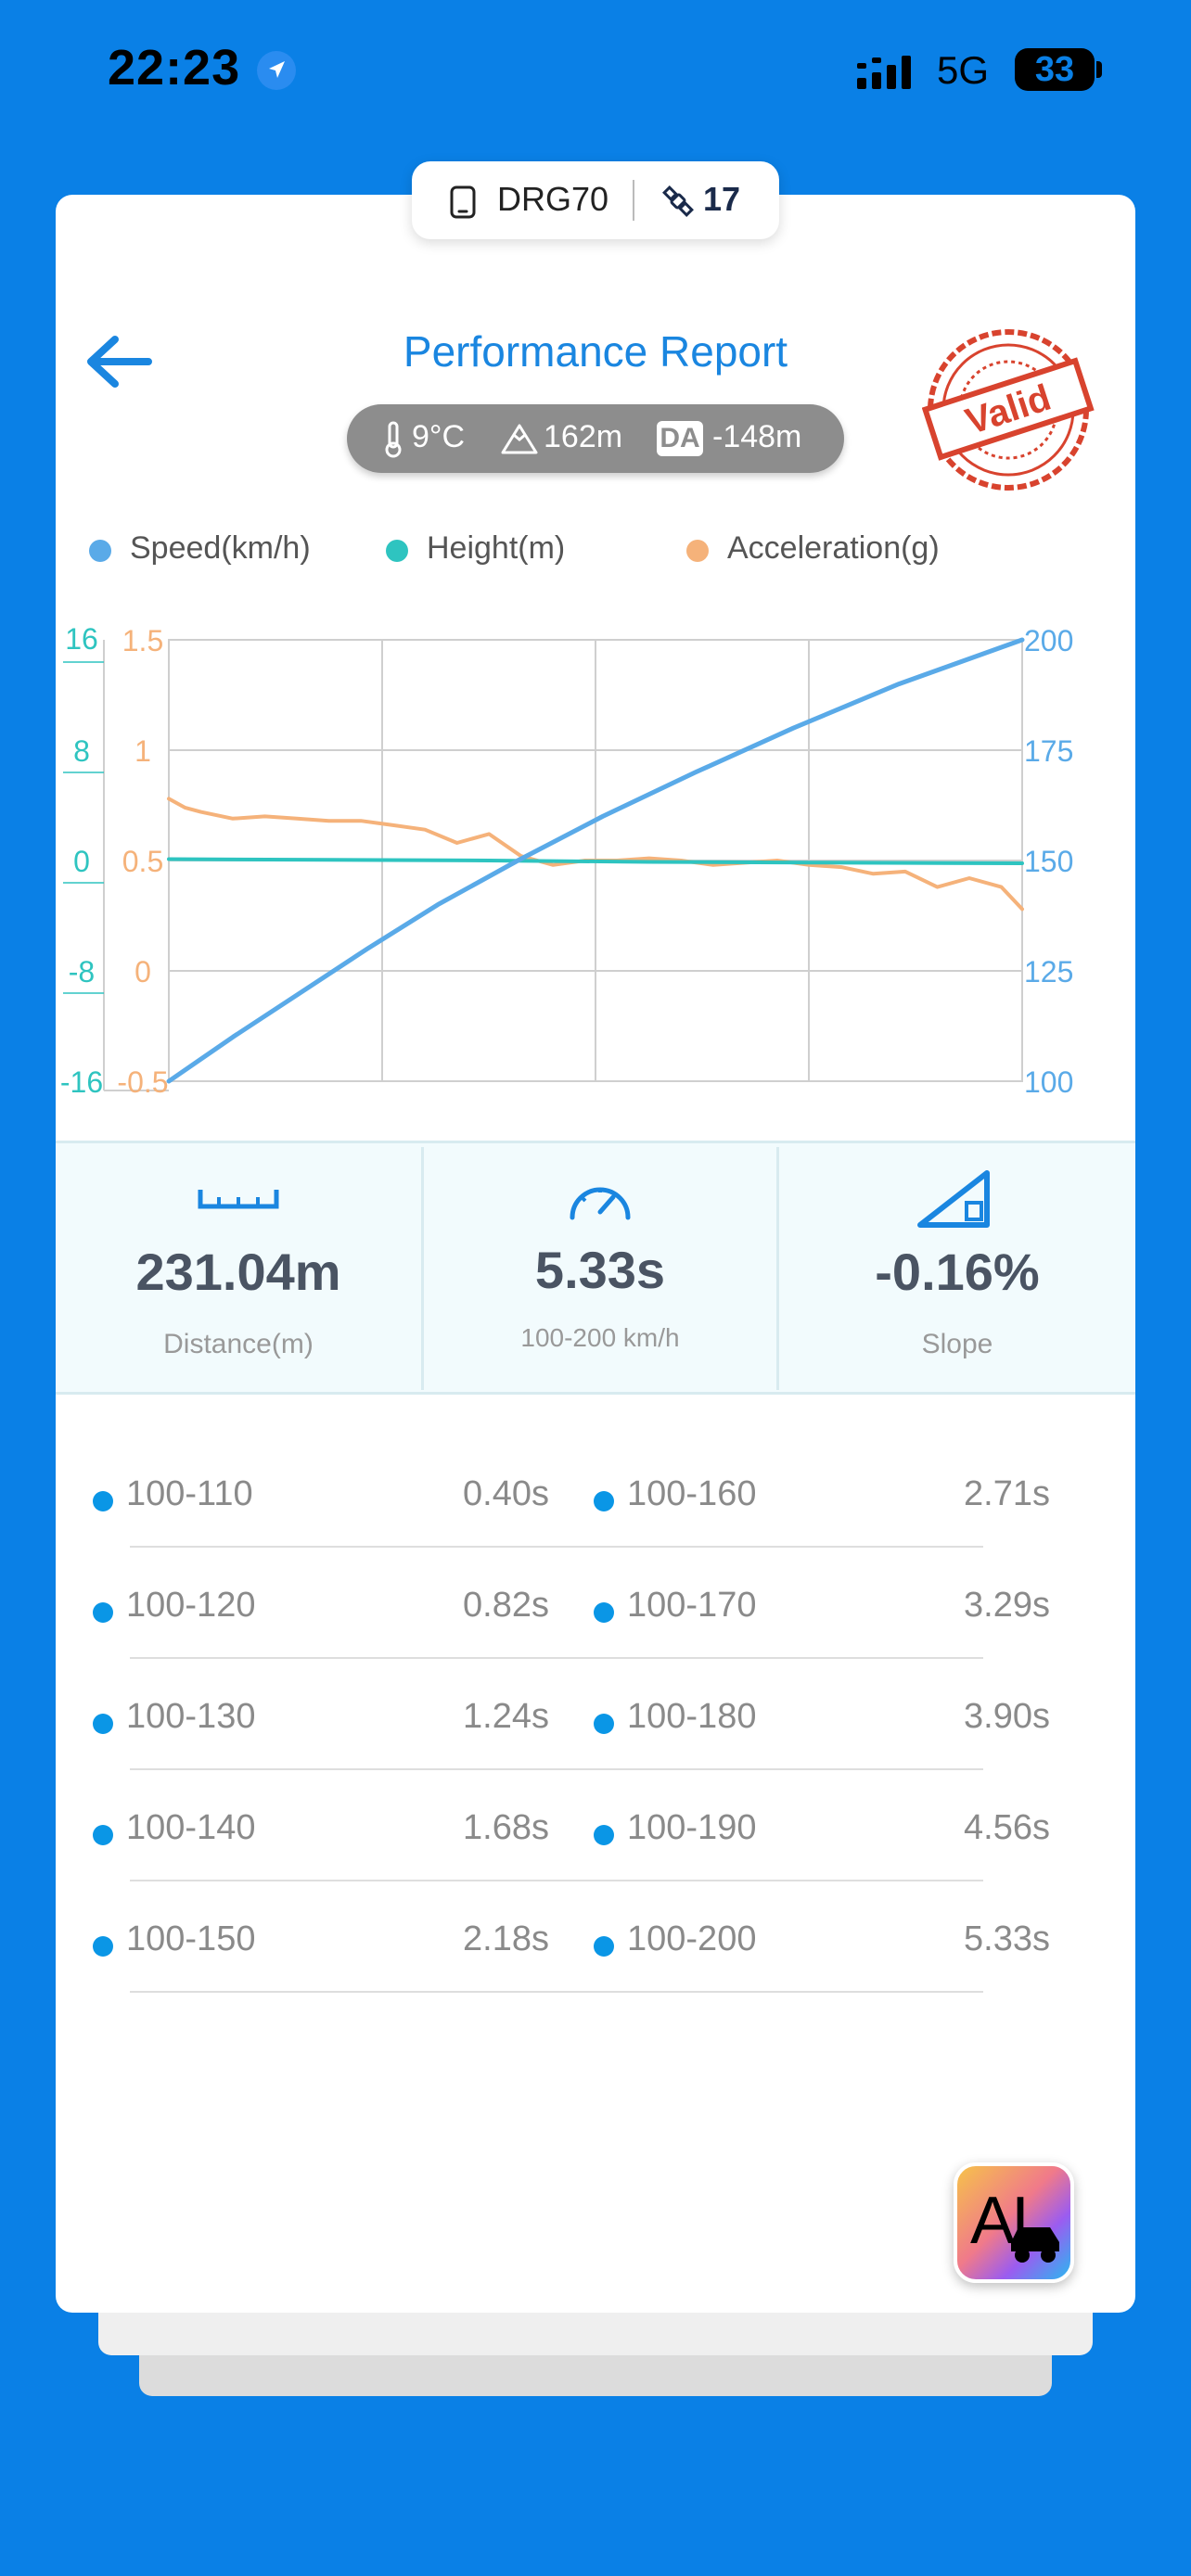 The image size is (1191, 2576). Describe the element at coordinates (238, 1344) in the screenshot. I see `distance-label: Distance(m)` at that location.